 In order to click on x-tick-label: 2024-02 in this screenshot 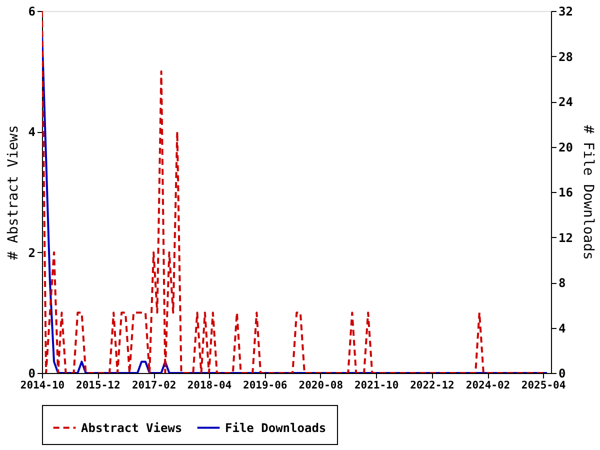, I will do `click(488, 386)`.